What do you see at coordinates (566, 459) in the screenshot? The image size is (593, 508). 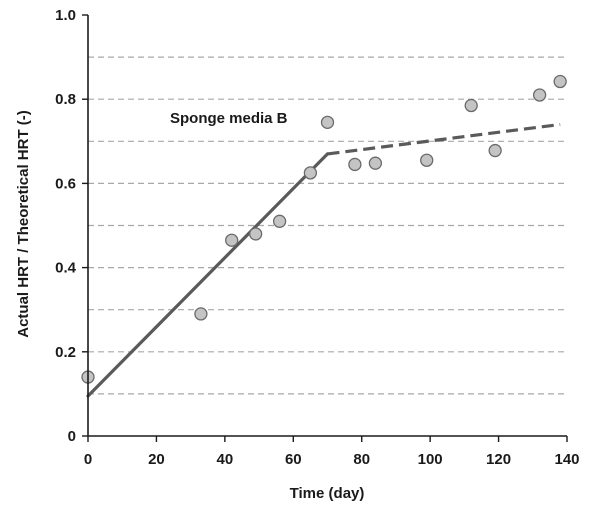 I see `x-tick-label: 140` at bounding box center [566, 459].